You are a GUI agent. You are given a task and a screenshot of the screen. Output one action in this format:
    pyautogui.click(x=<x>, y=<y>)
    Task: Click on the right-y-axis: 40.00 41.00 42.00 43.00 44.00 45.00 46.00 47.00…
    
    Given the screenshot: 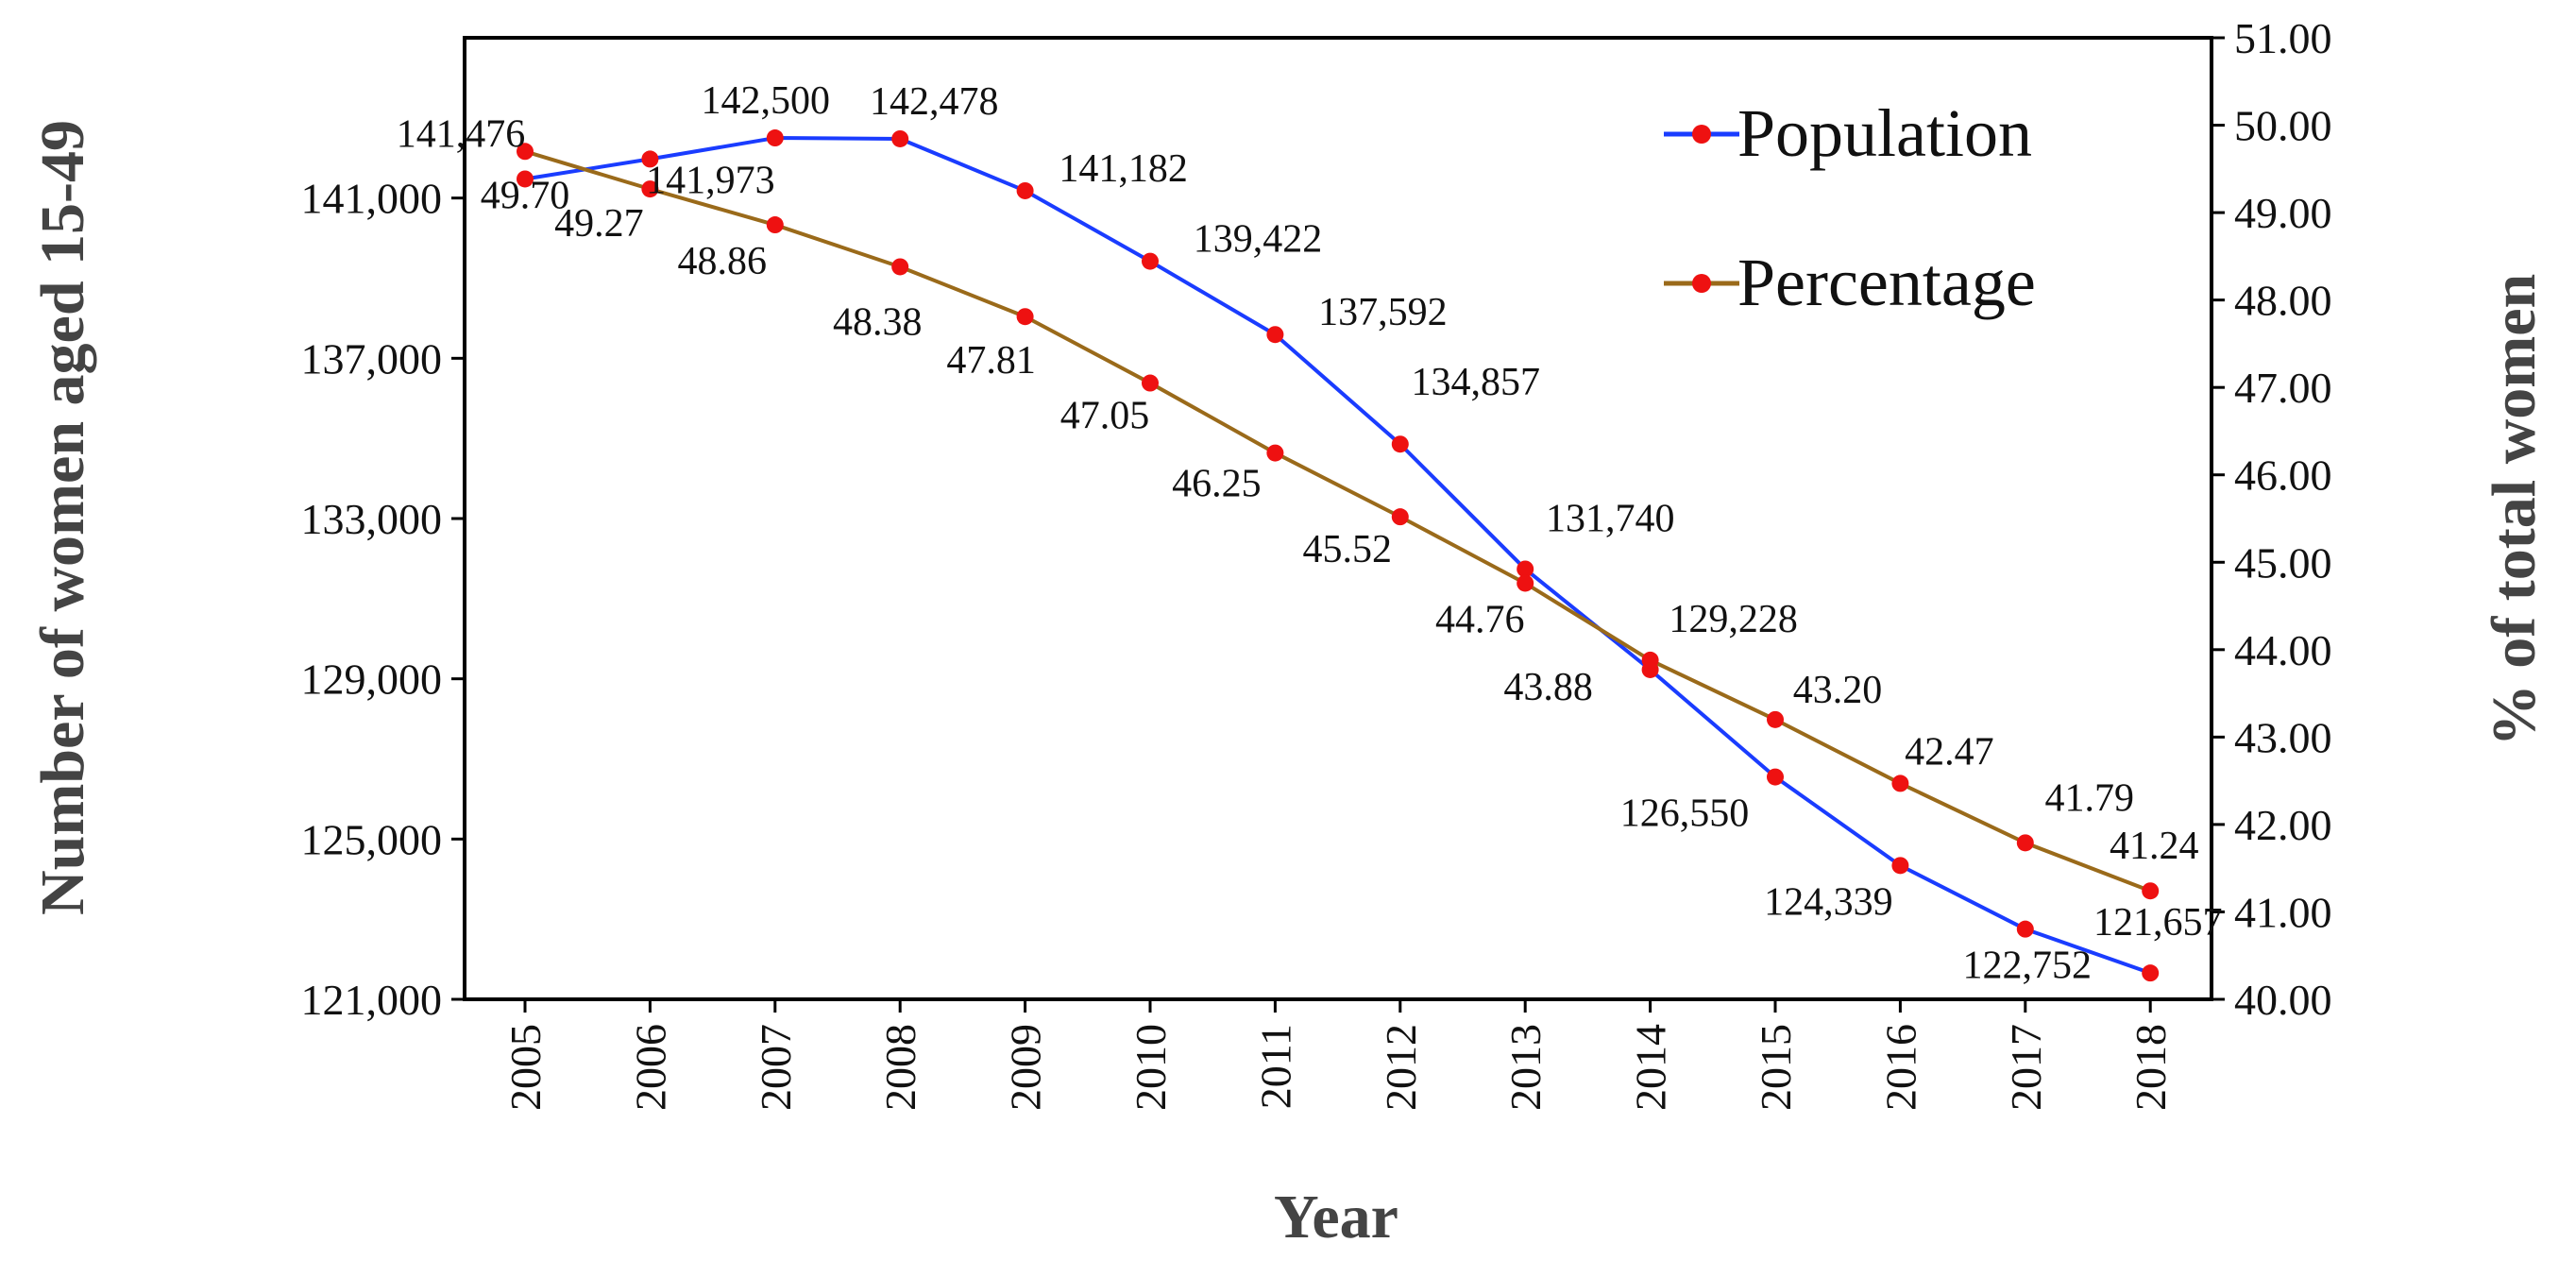 What is the action you would take?
    pyautogui.click(x=2272, y=519)
    